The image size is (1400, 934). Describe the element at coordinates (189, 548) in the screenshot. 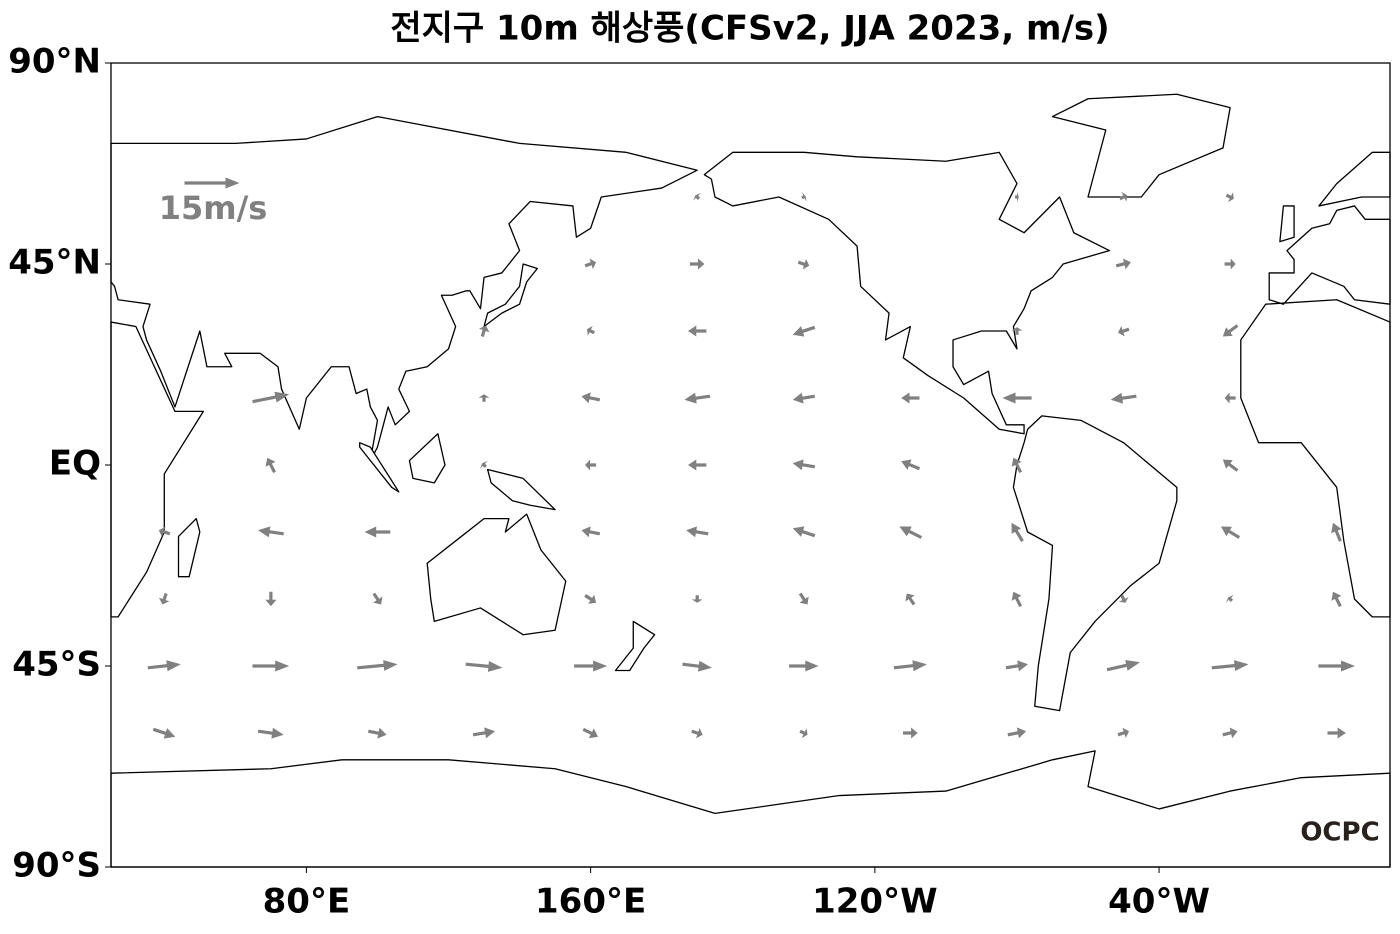

I see `madagascar` at that location.